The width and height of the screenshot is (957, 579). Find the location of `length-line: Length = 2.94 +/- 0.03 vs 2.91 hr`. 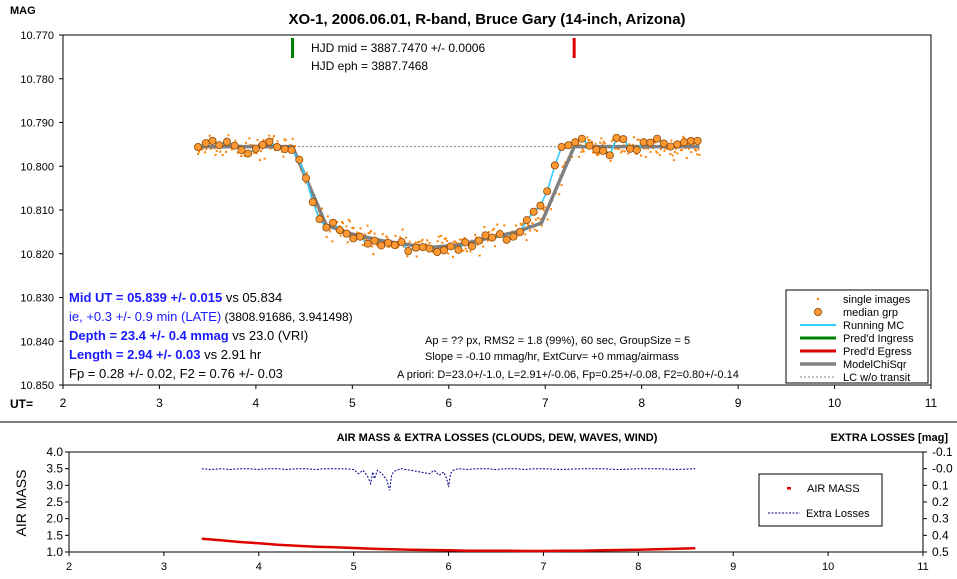

length-line: Length = 2.94 +/- 0.03 vs 2.91 hr is located at coordinates (165, 354).